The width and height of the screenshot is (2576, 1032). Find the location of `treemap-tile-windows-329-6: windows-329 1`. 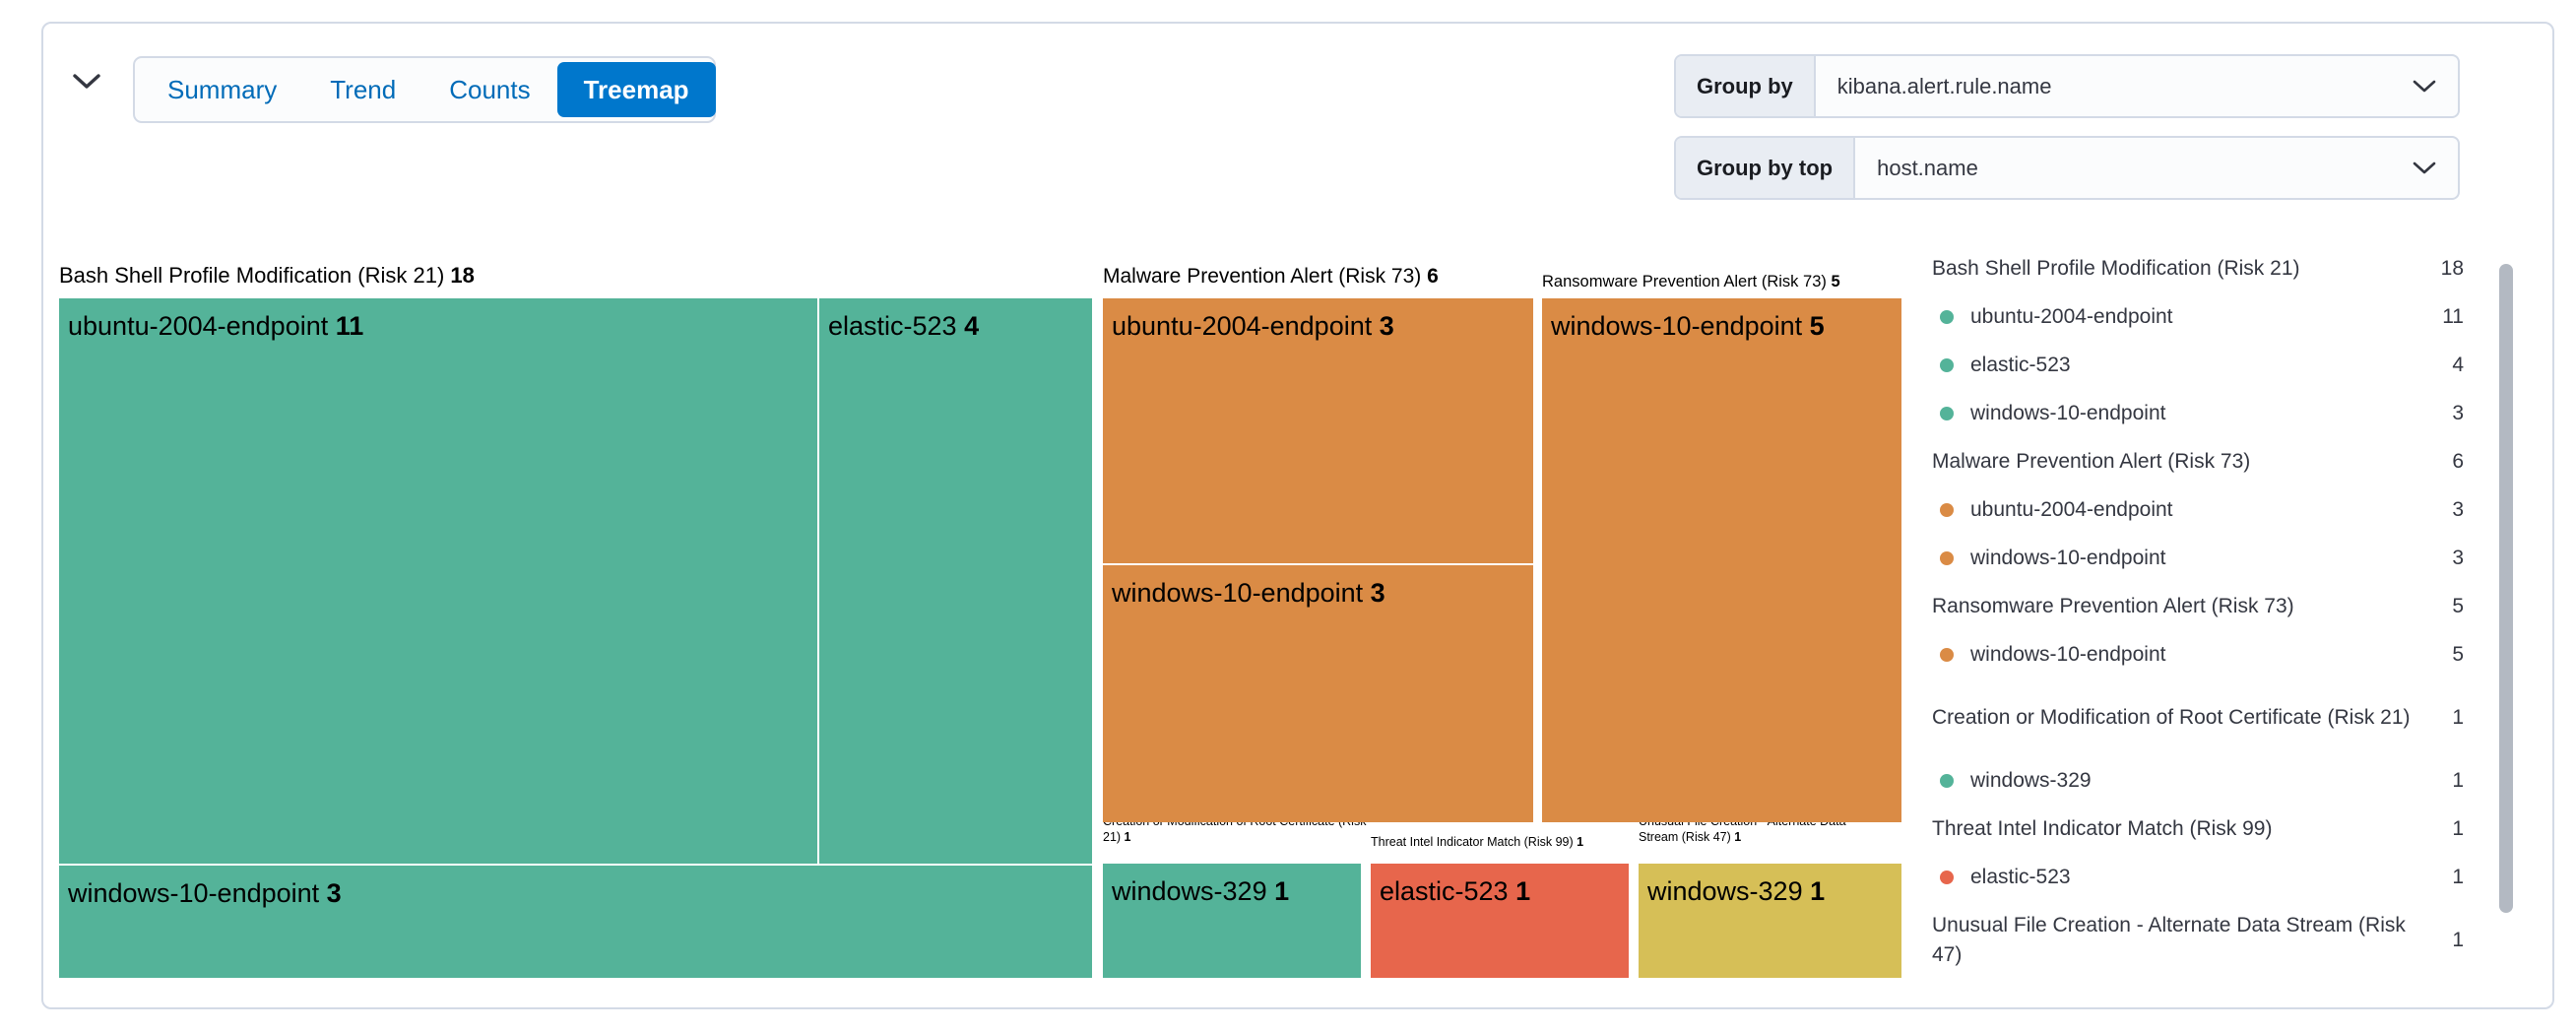

treemap-tile-windows-329-6: windows-329 1 is located at coordinates (1232, 921).